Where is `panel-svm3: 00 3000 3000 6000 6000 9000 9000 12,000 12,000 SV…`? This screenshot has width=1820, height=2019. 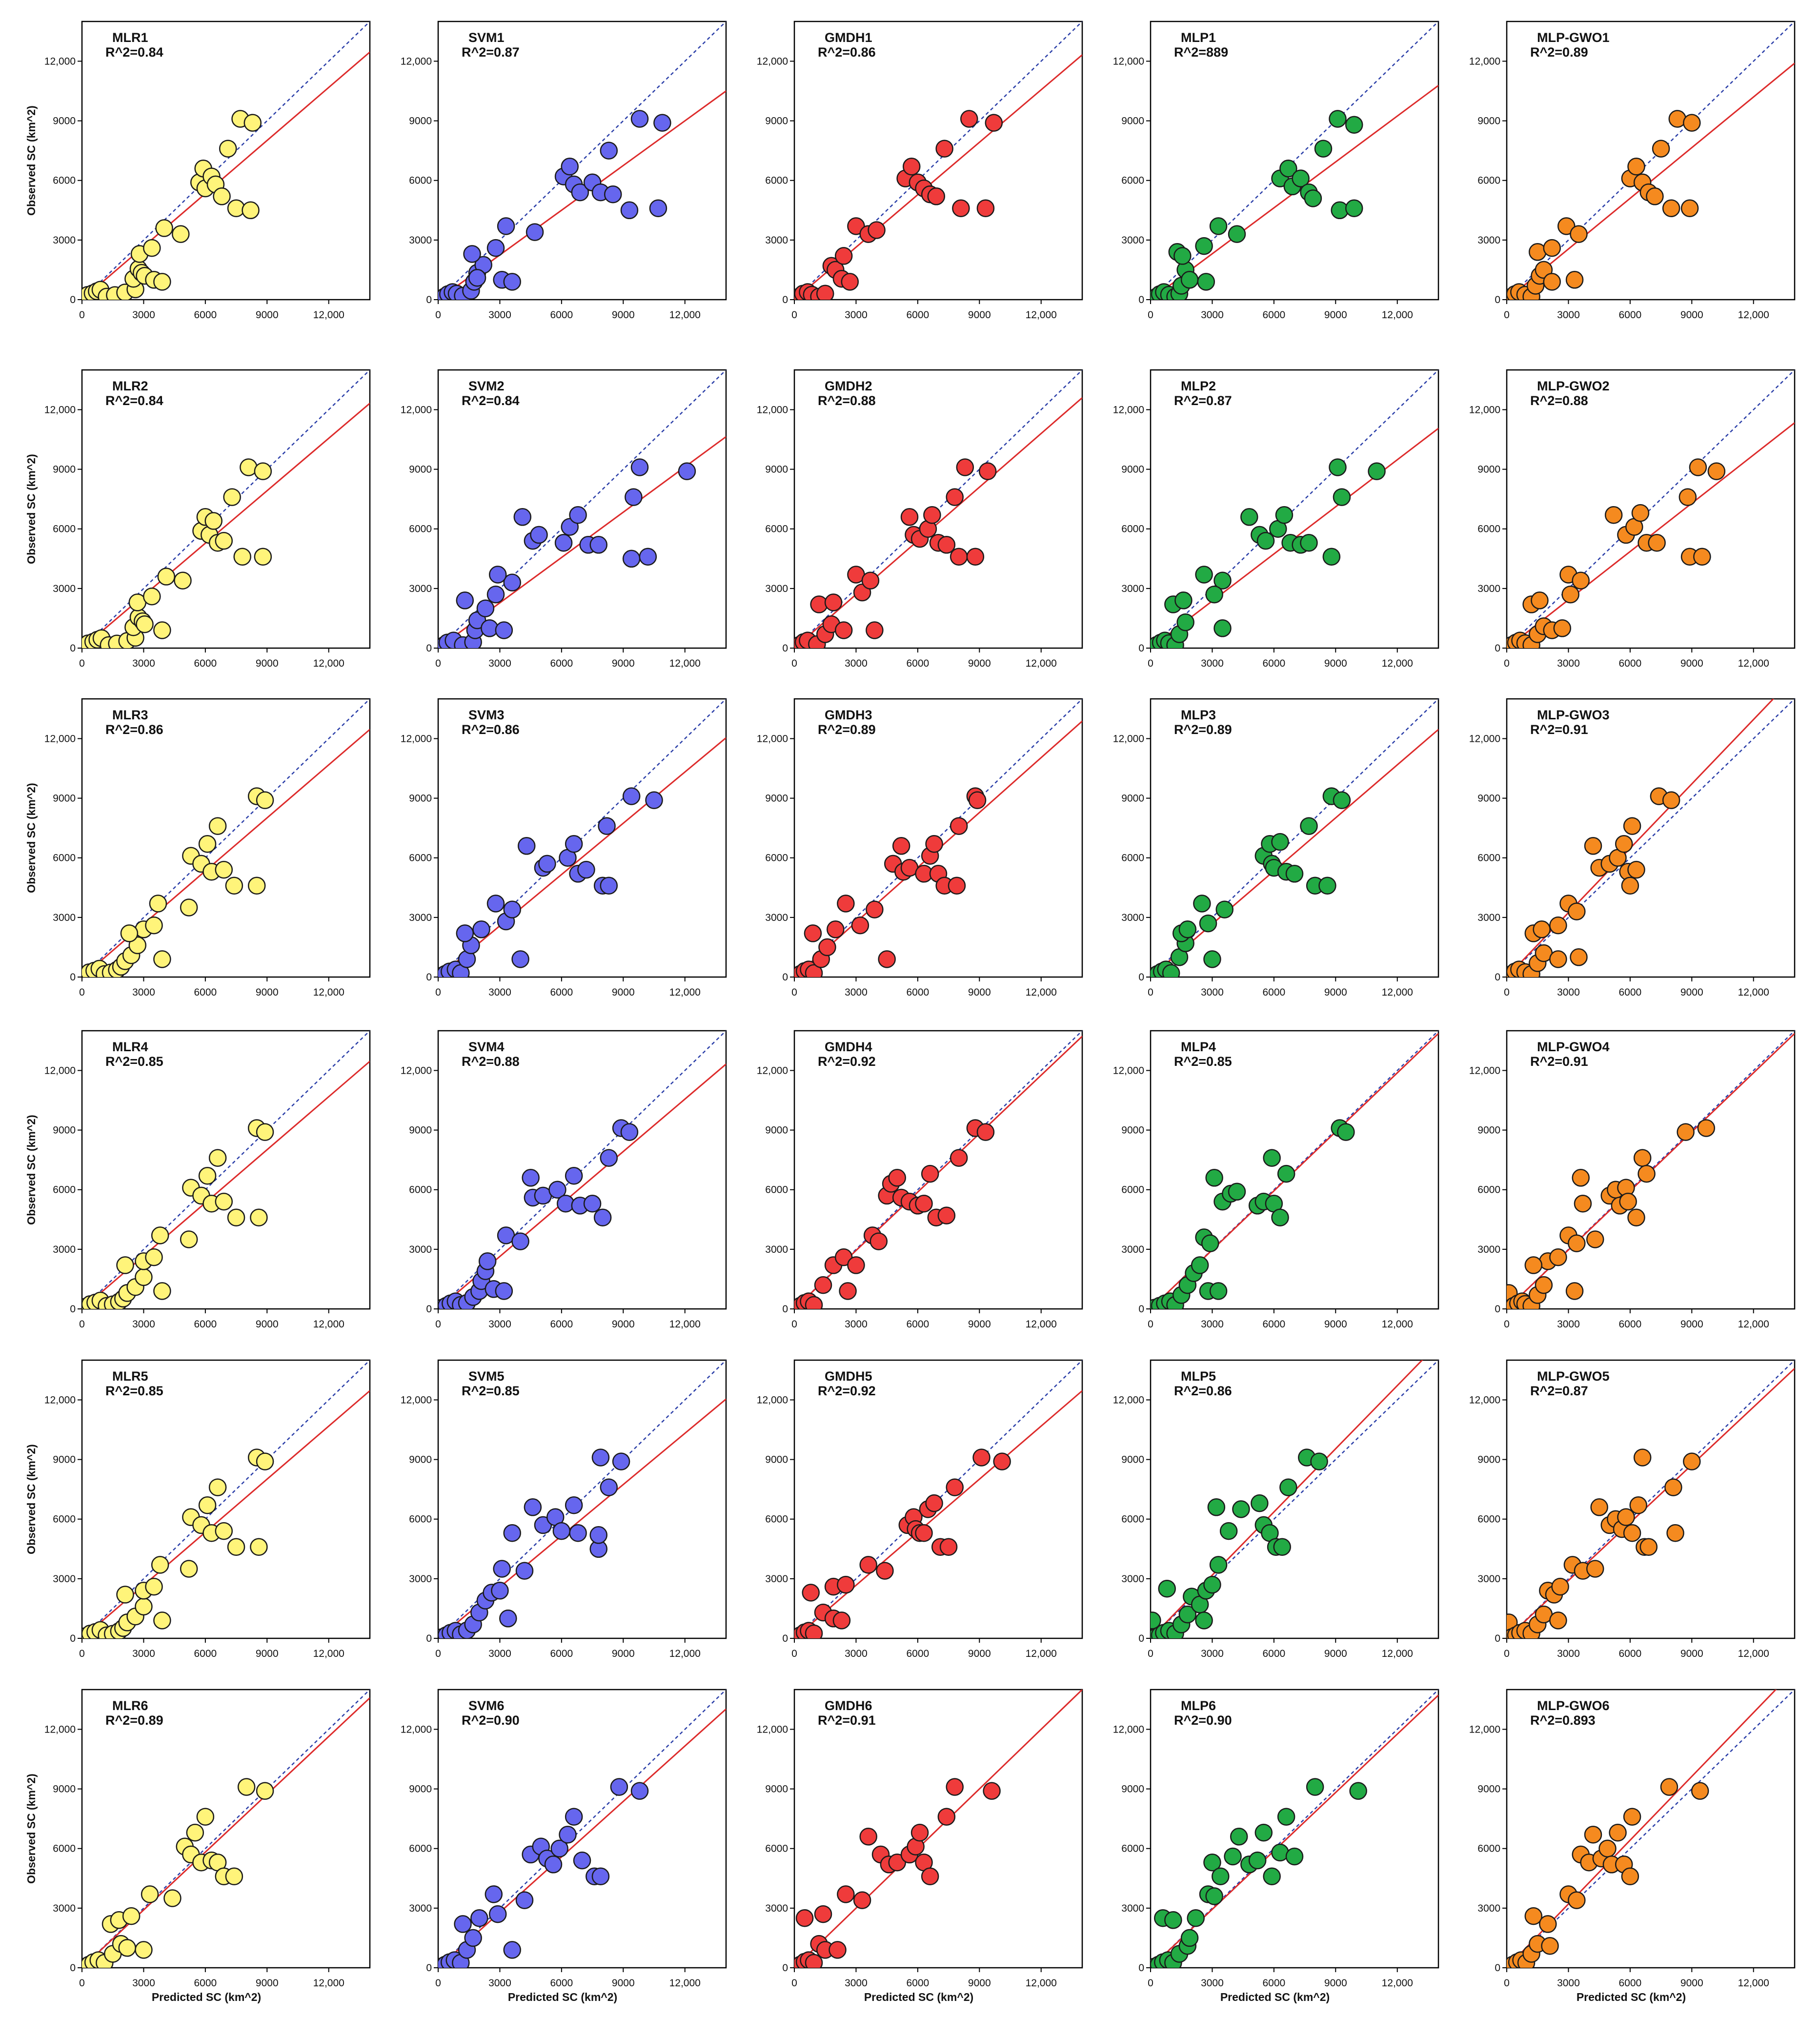
panel-svm3: 00 3000 3000 6000 6000 9000 9000 12,000 12,000 SV… is located at coordinates (564, 848).